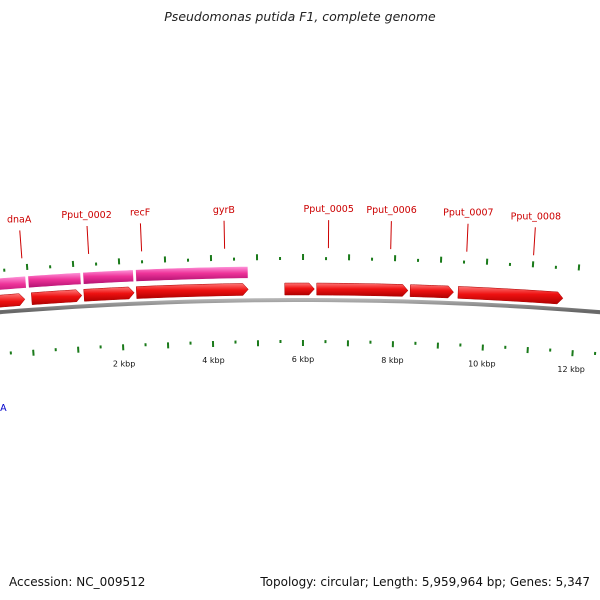  What do you see at coordinates (282, 287) in the screenshot?
I see `feature-layer` at bounding box center [282, 287].